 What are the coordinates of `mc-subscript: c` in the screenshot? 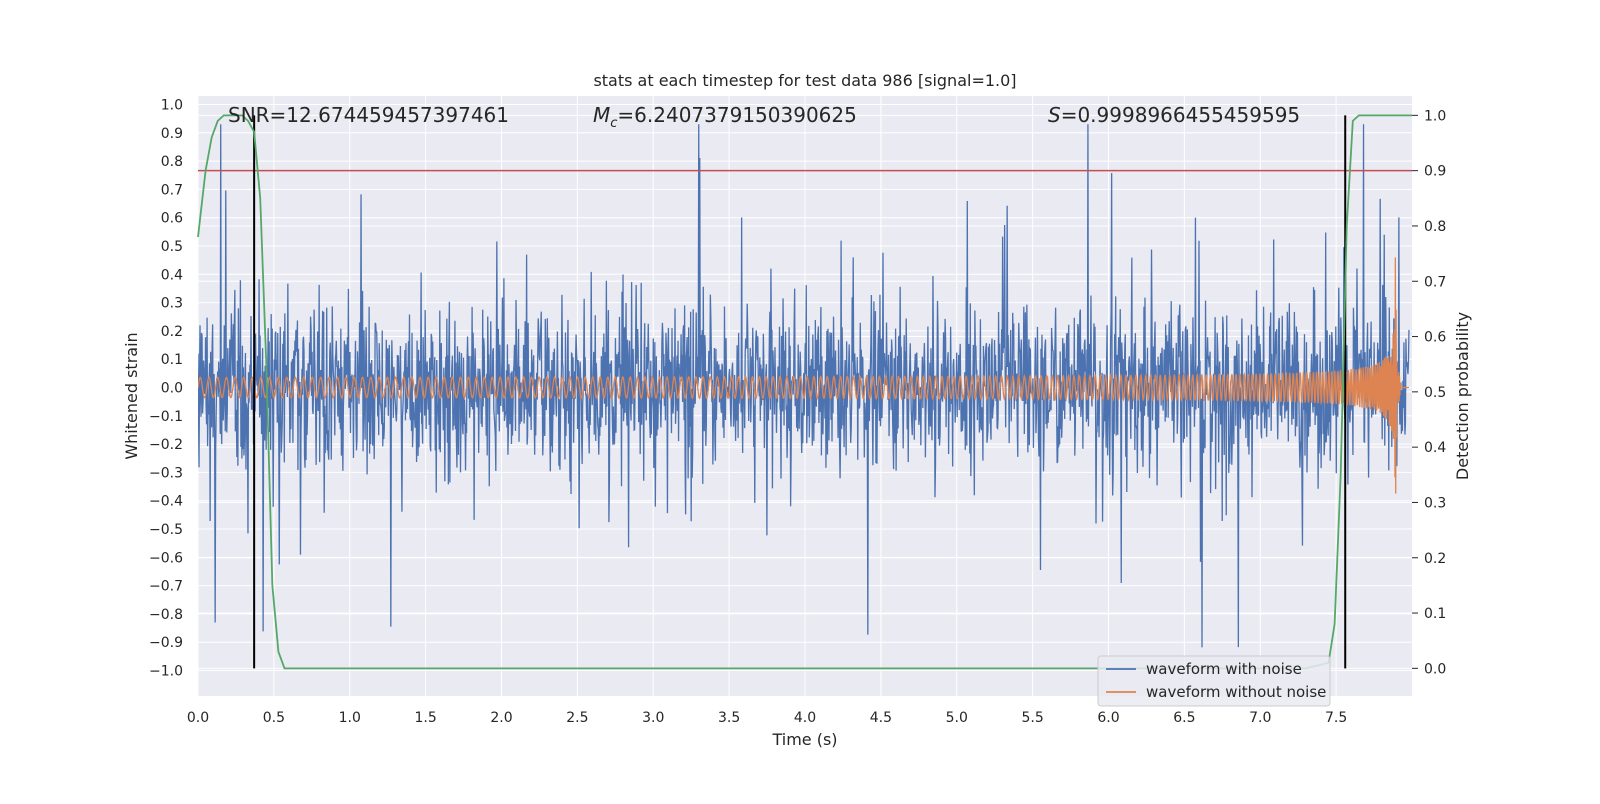 It's located at (613, 123).